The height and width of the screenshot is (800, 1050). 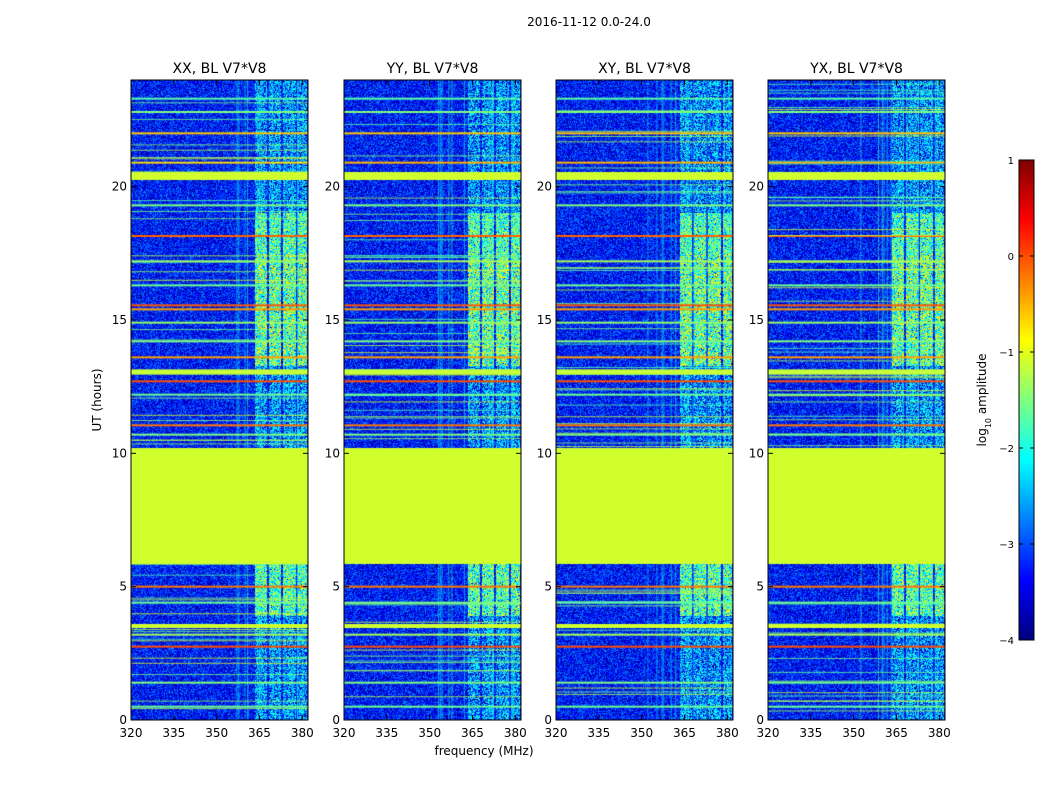 What do you see at coordinates (1011, 161) in the screenshot?
I see `colorbar-tick-label: 1` at bounding box center [1011, 161].